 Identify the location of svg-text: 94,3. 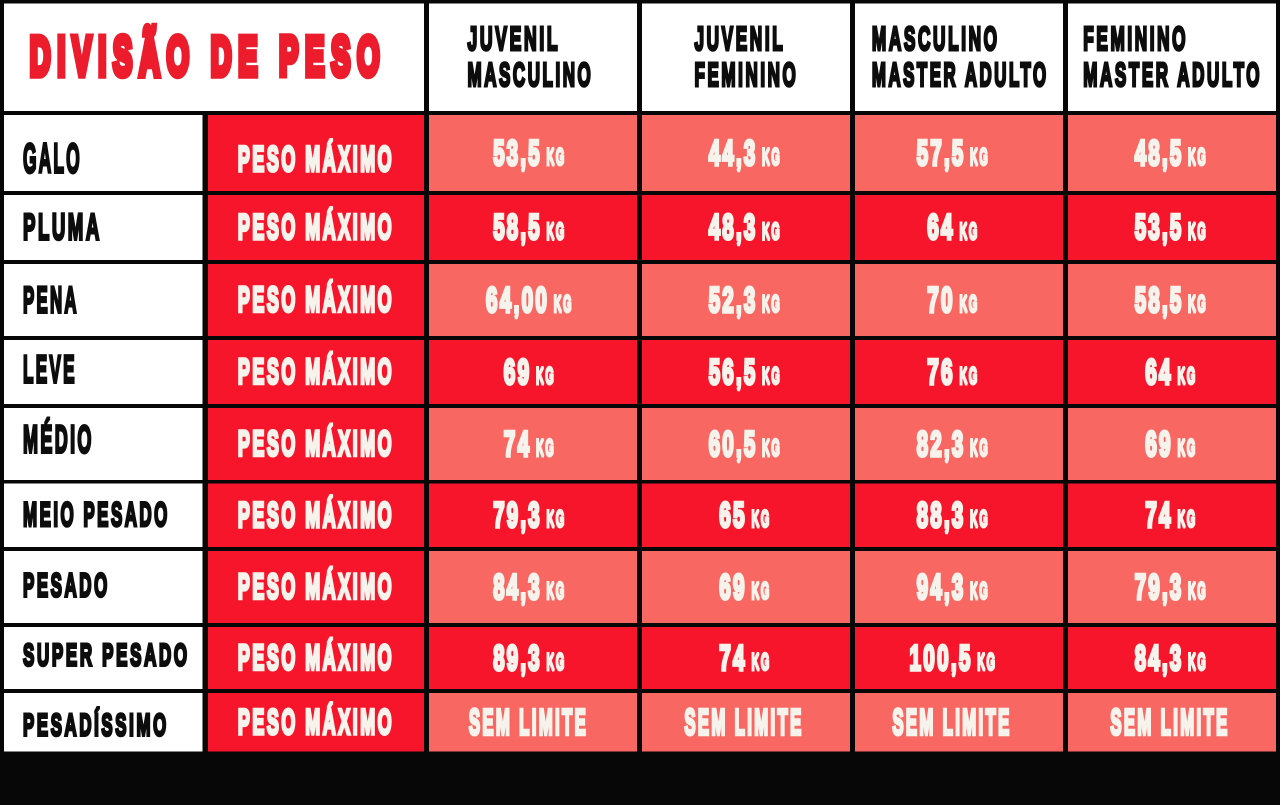
(941, 587).